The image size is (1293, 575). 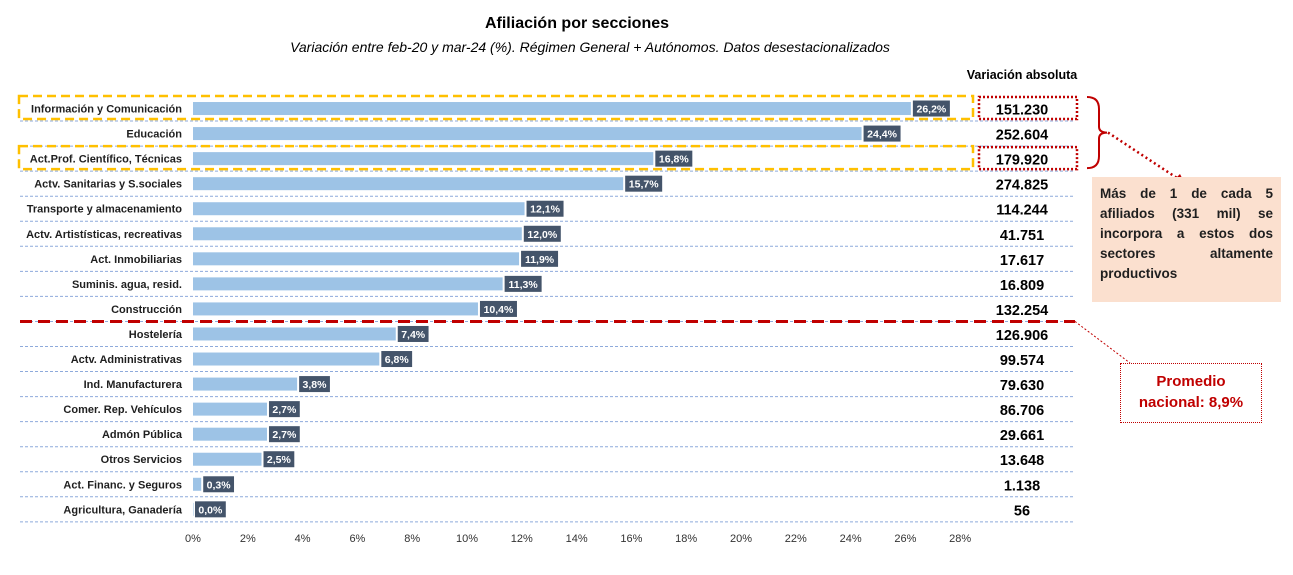 I want to click on x-tick-label: 24%, so click(x=851, y=539).